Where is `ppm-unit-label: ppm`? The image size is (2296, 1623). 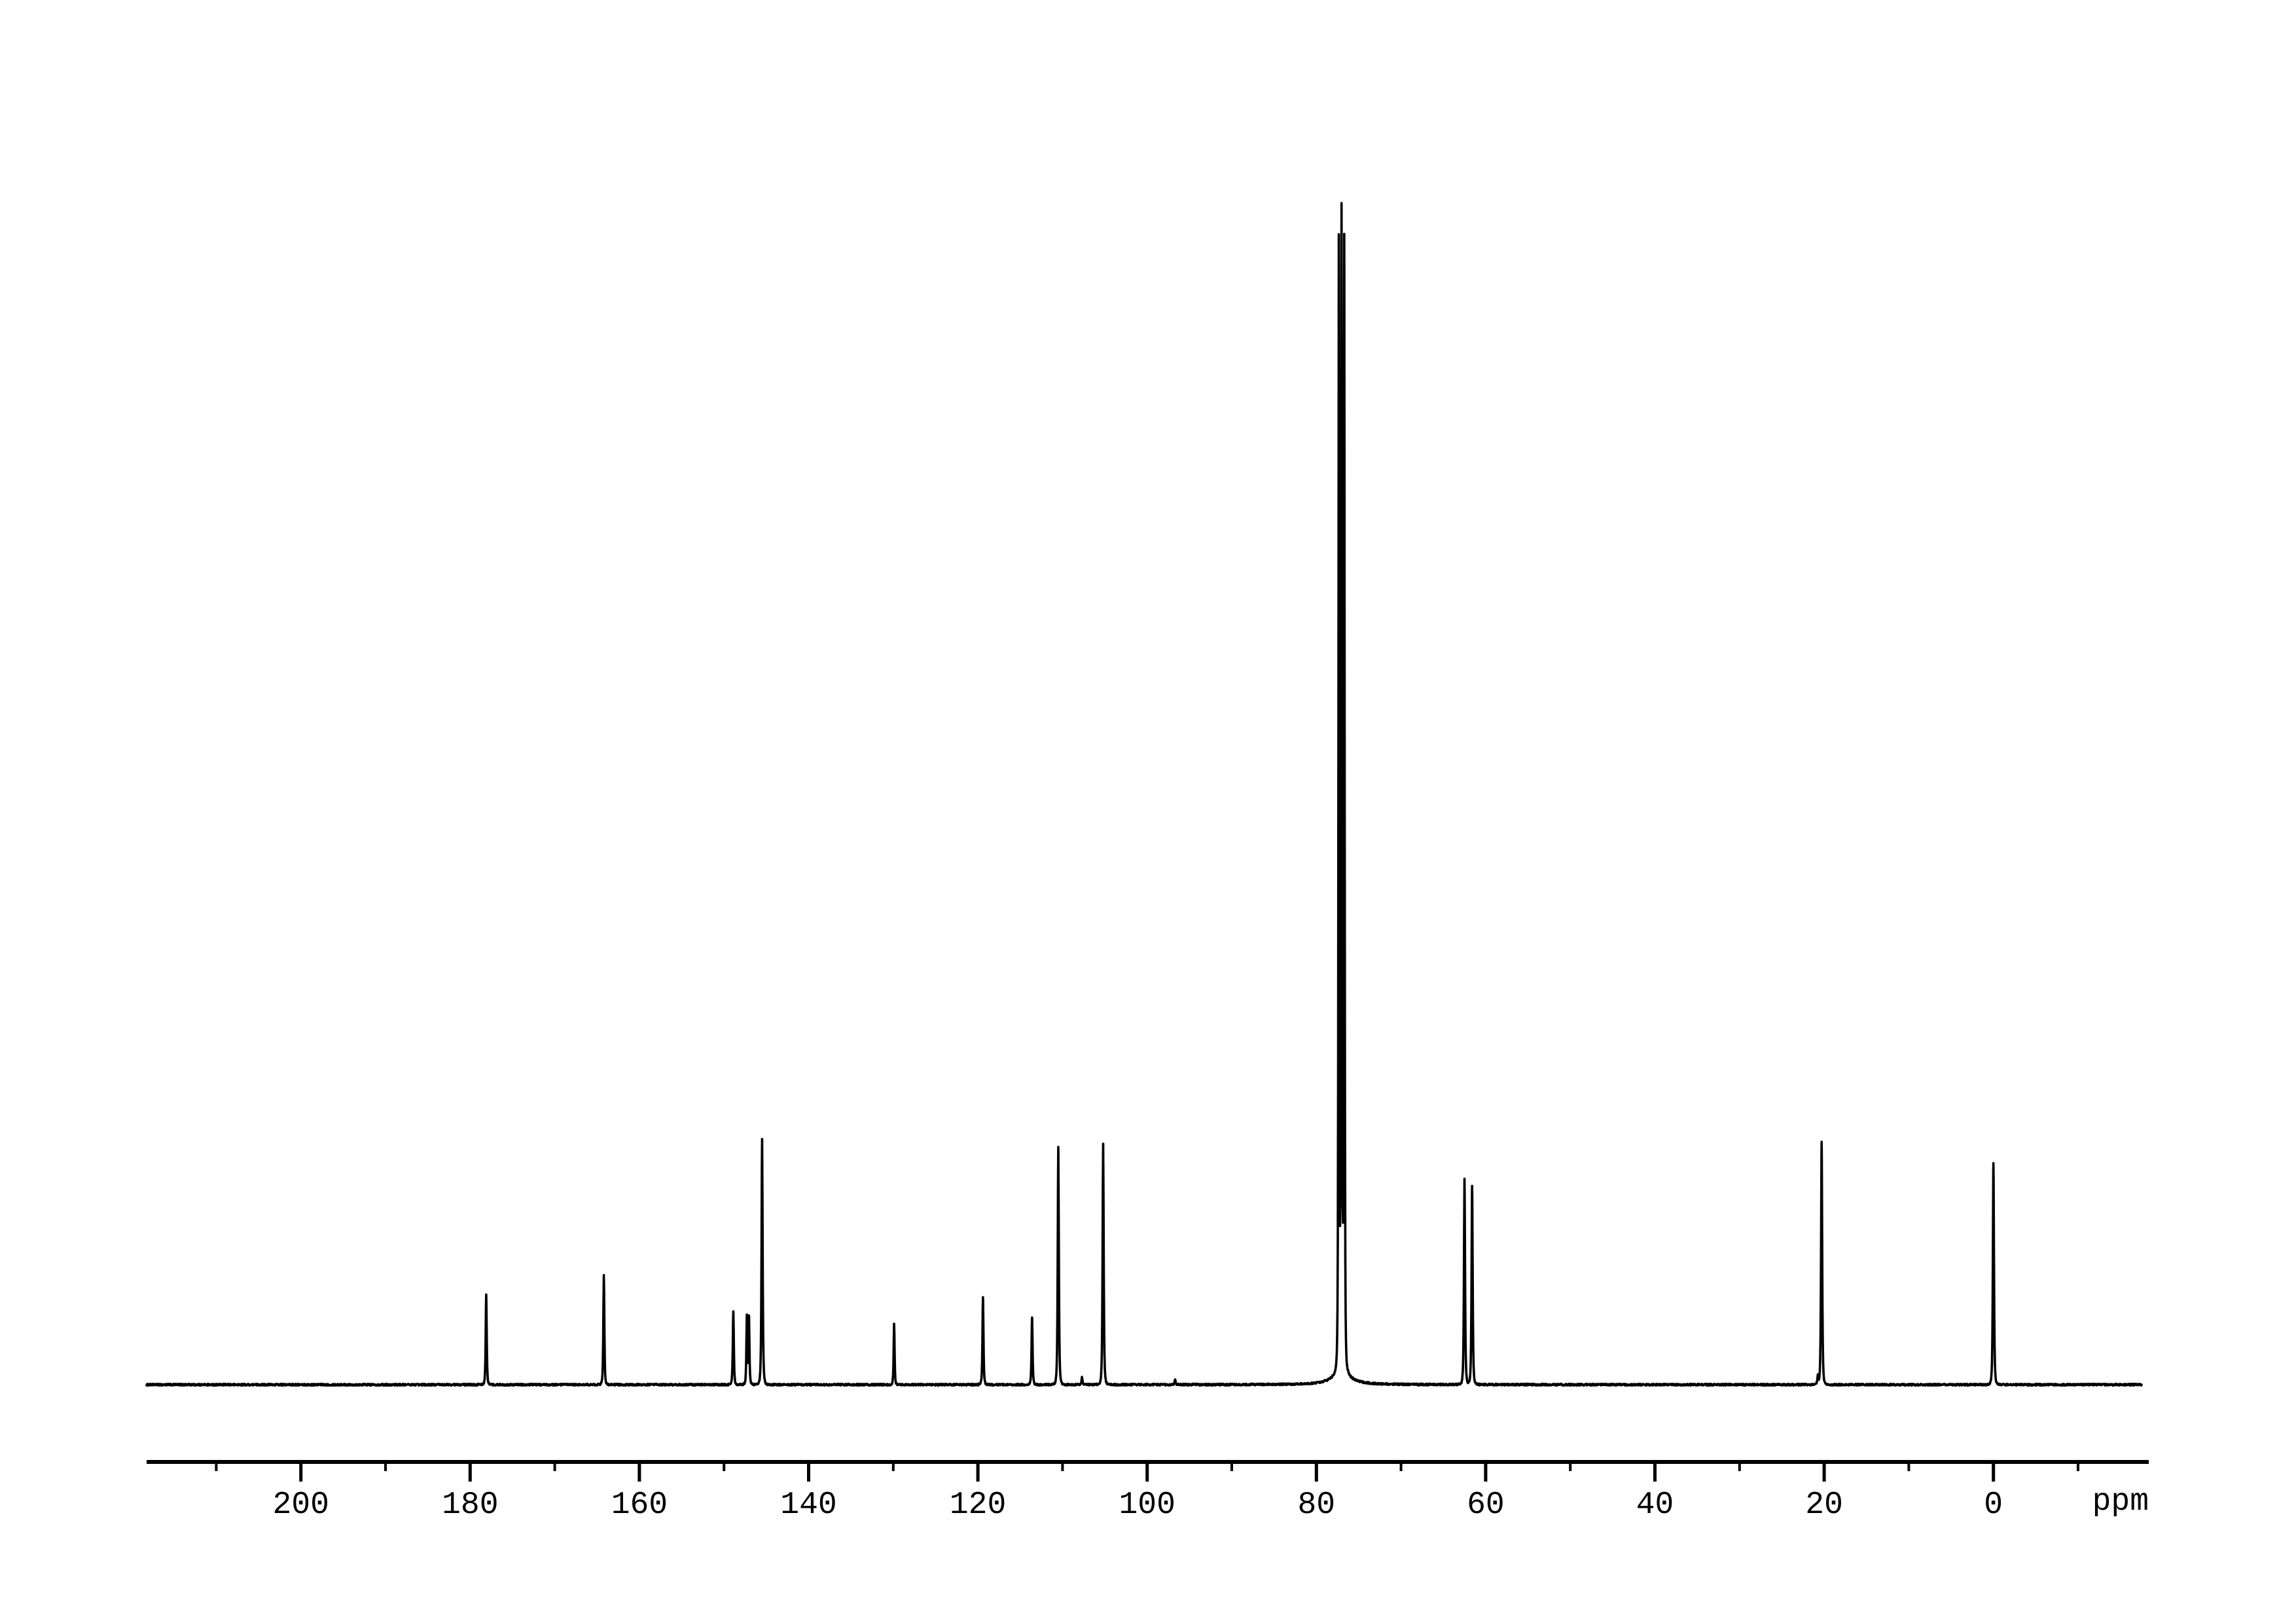
ppm-unit-label: ppm is located at coordinates (2120, 1502).